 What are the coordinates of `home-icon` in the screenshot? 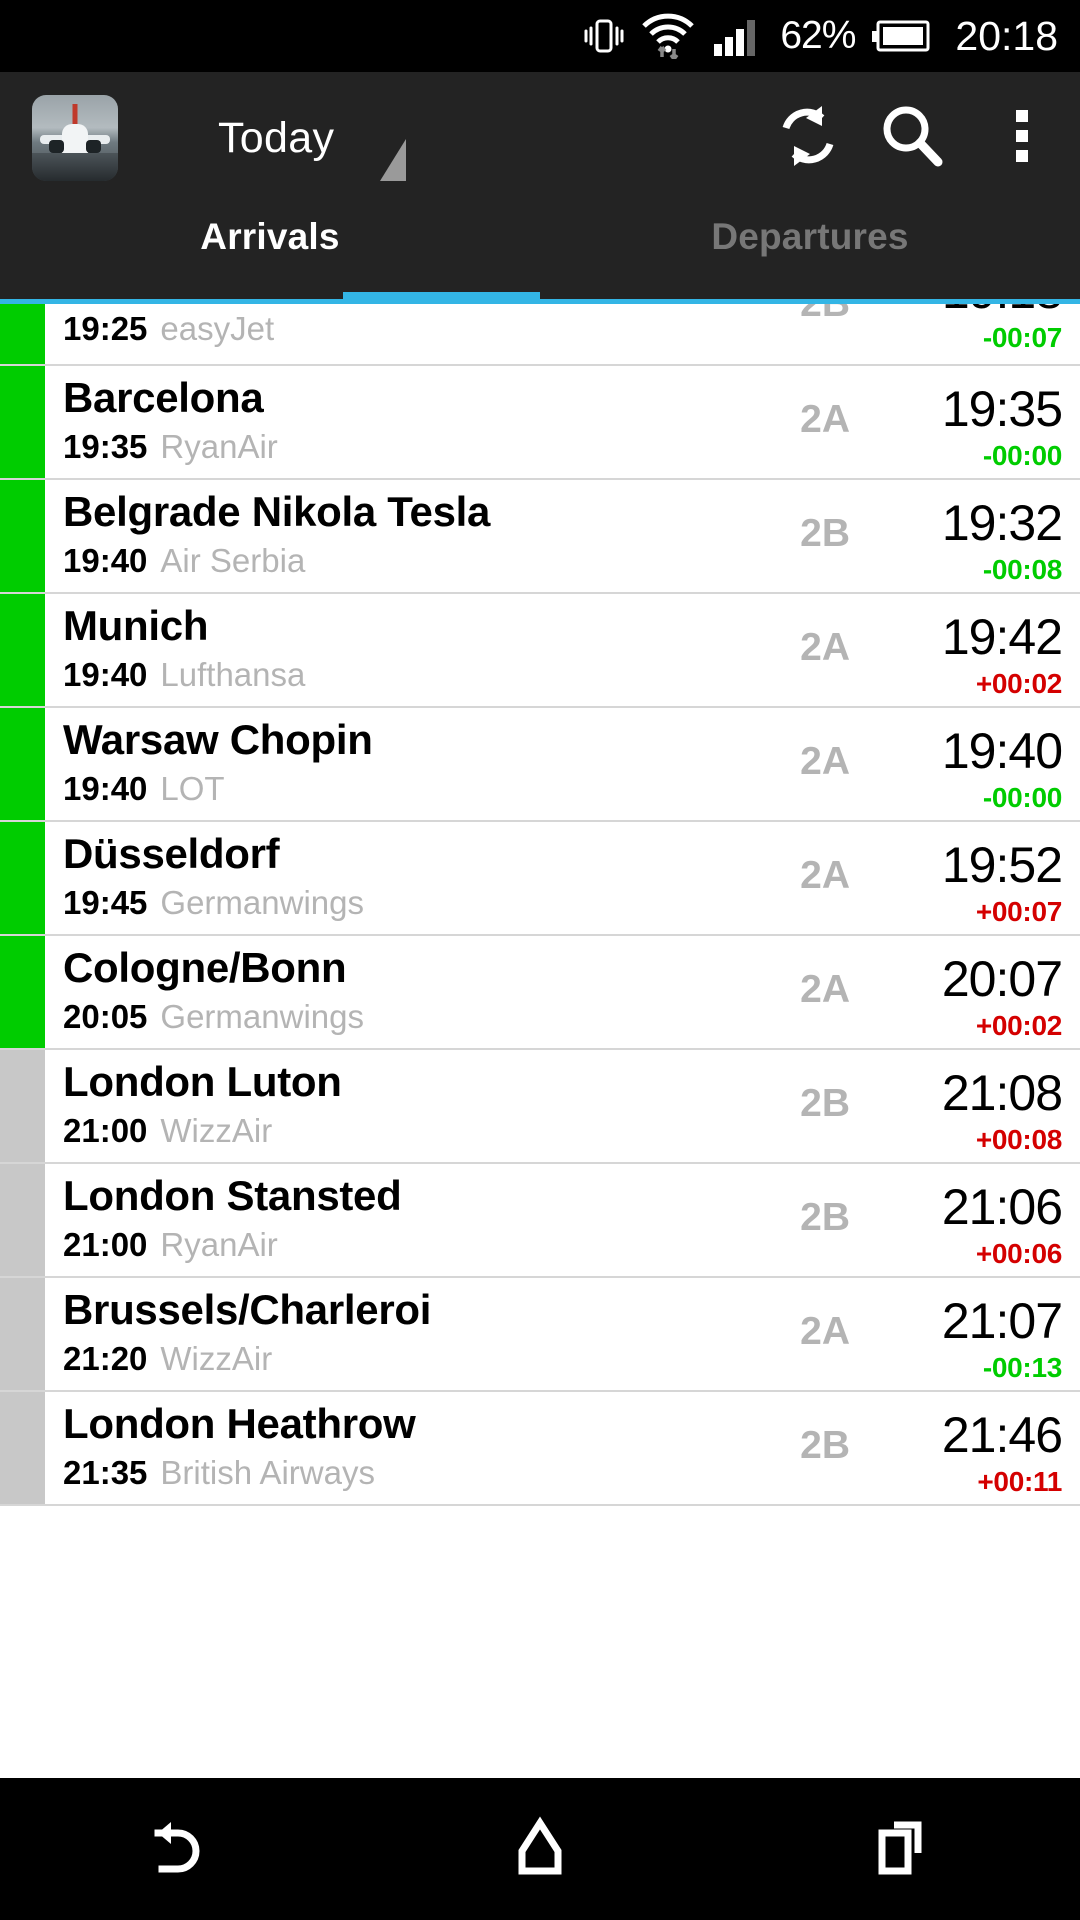 It's located at (540, 1849).